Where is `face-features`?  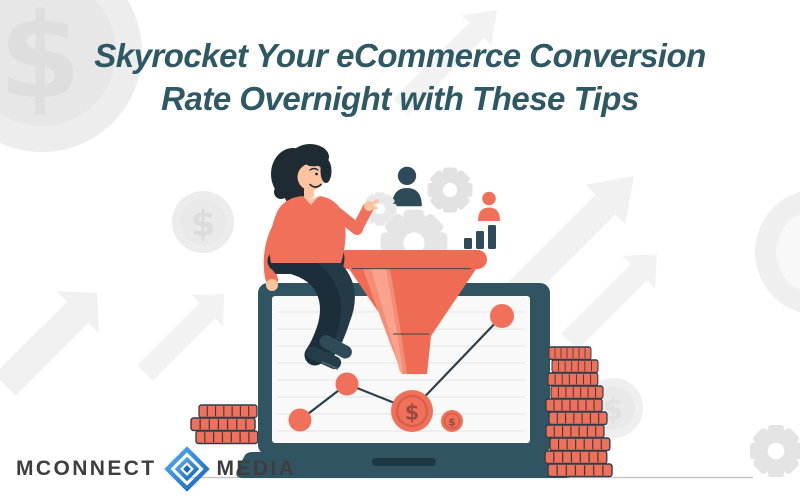 face-features is located at coordinates (315, 177).